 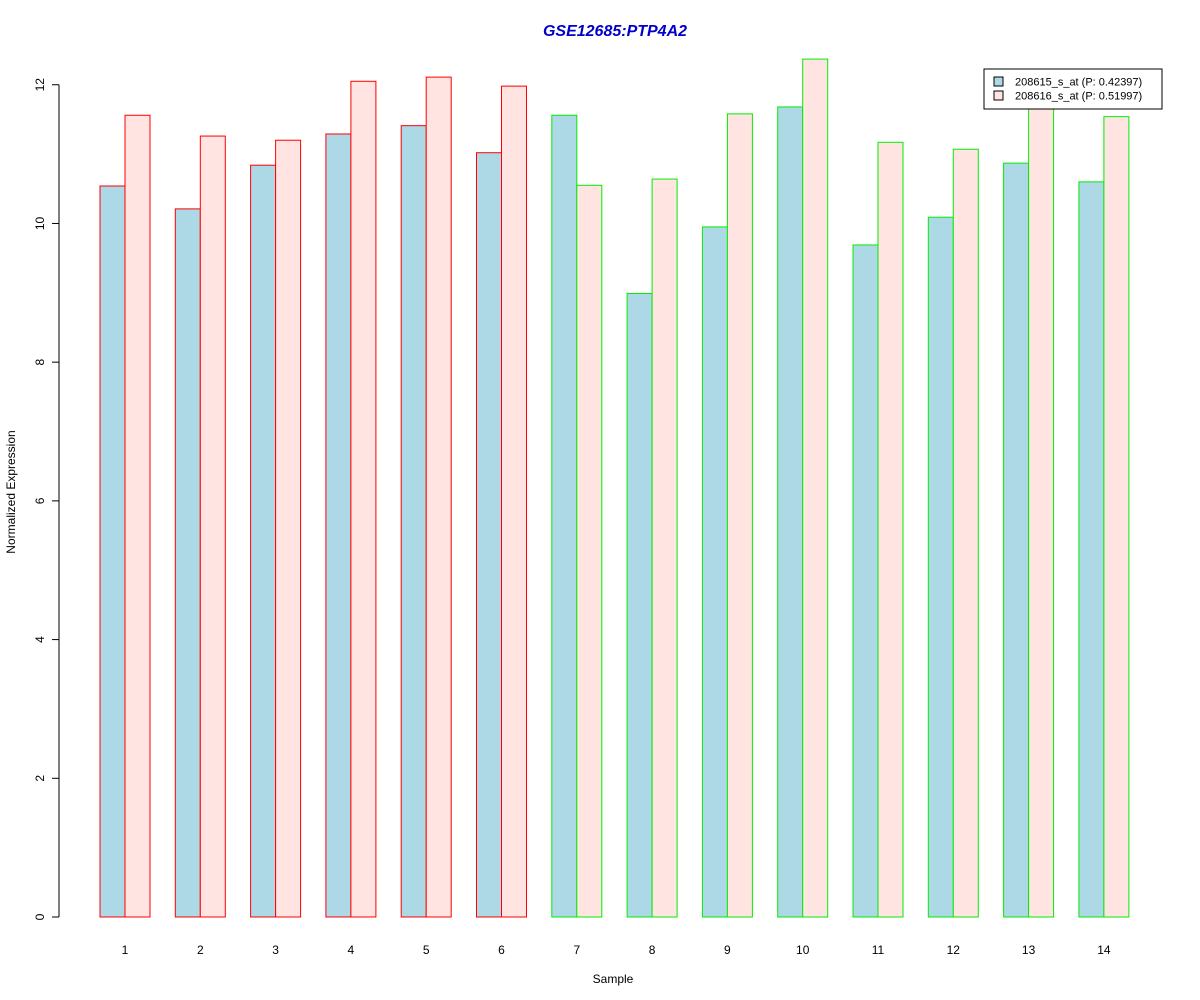 What do you see at coordinates (615, 31) in the screenshot?
I see `chart-title: GSE12685:PTP4A2` at bounding box center [615, 31].